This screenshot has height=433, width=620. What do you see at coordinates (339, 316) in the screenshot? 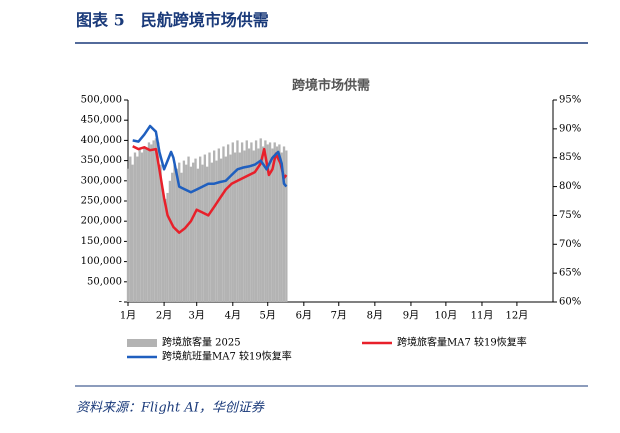
I see `x-tick-label: 7月` at bounding box center [339, 316].